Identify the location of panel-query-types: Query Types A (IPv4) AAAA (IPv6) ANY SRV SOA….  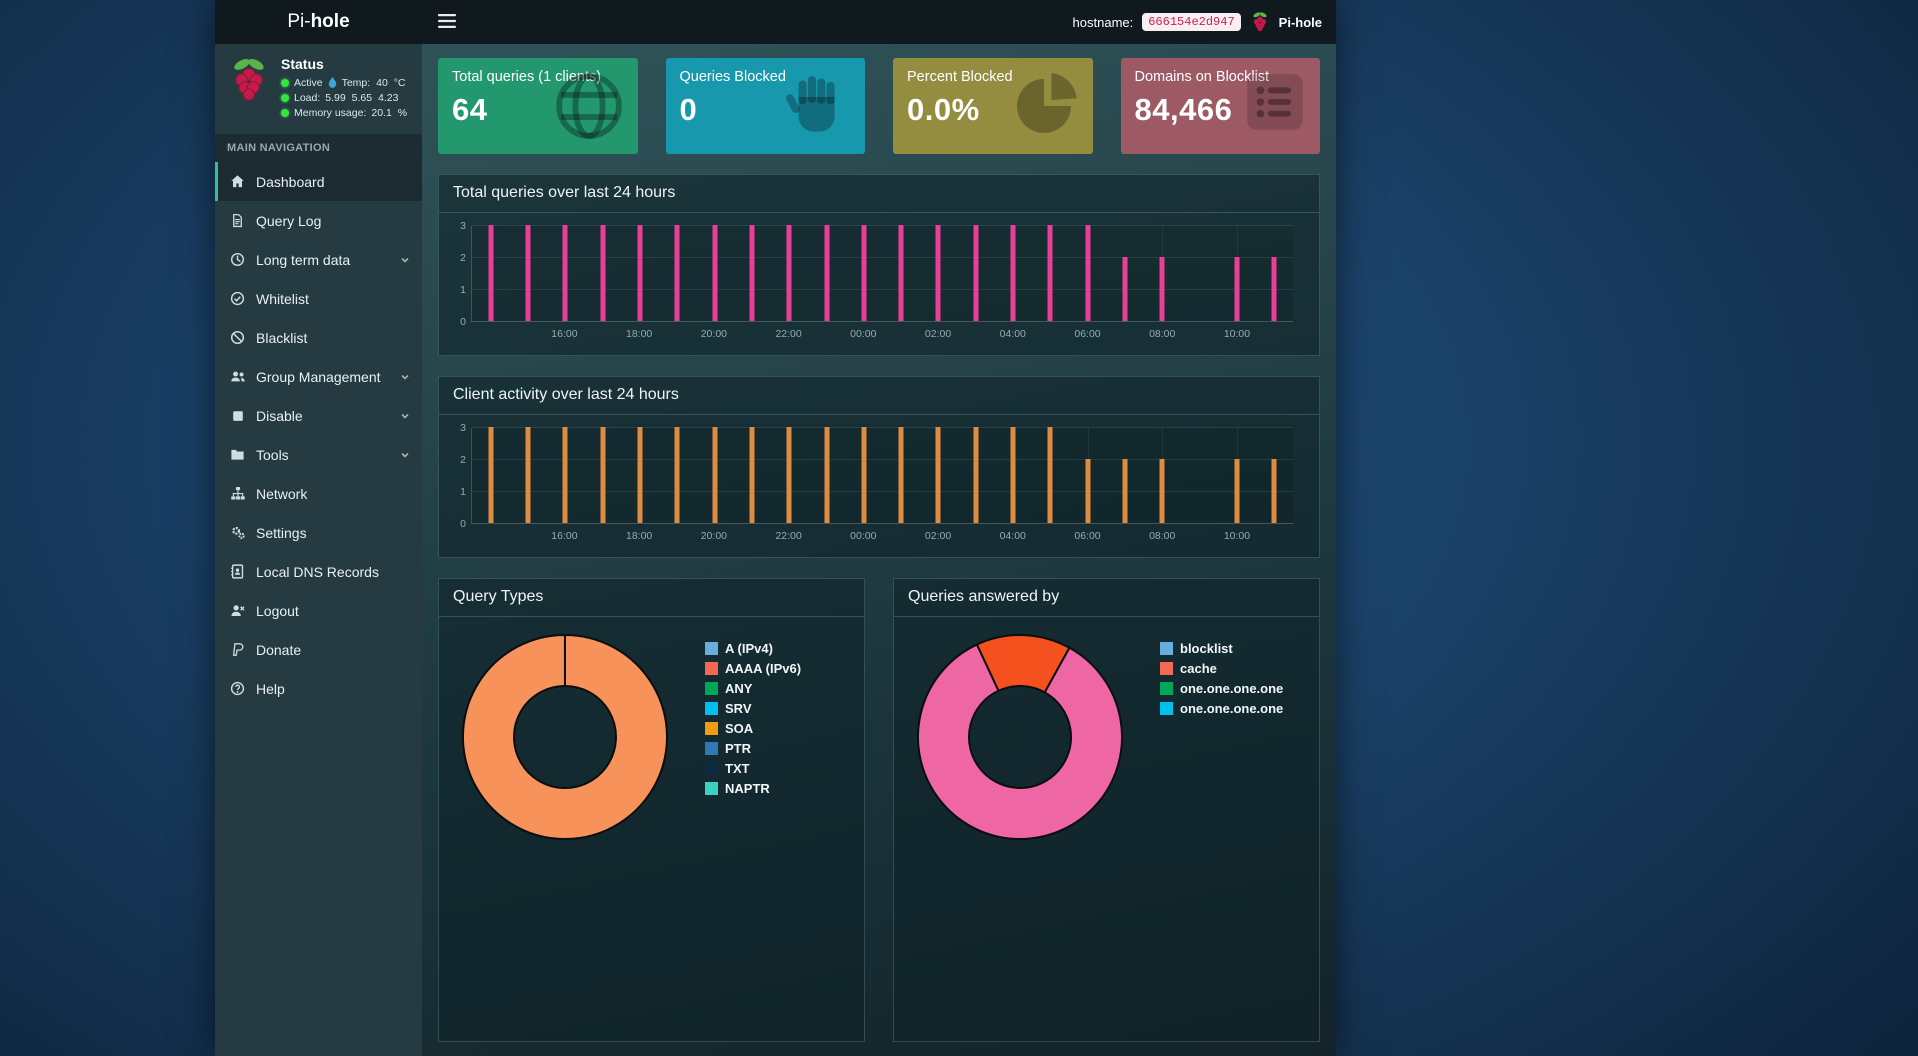
(651, 810).